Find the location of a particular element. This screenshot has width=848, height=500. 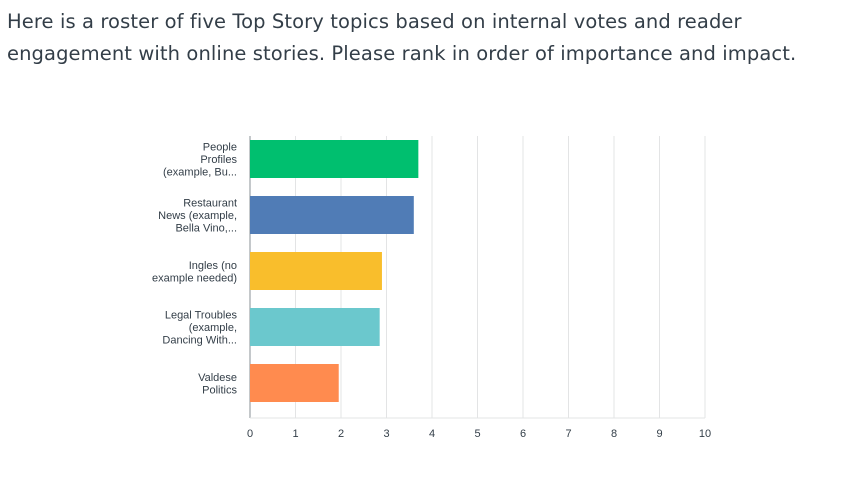

category-label-line: Ingles (no is located at coordinates (213, 266).